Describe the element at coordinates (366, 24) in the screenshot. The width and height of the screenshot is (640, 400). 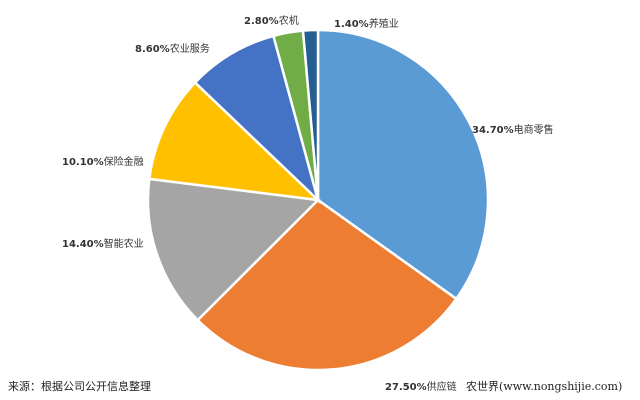
I see `slice-label-livestock: 1.40%养殖业` at that location.